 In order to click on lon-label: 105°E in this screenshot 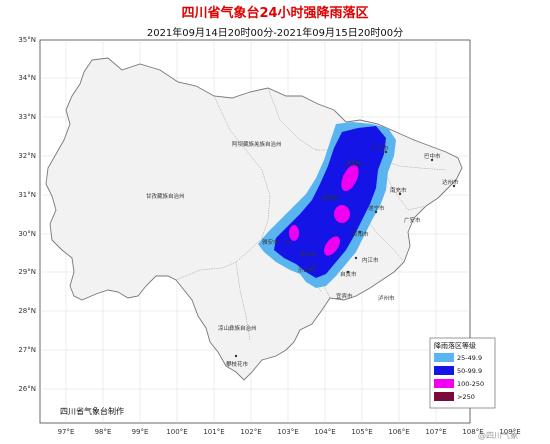, I will do `click(361, 432)`.